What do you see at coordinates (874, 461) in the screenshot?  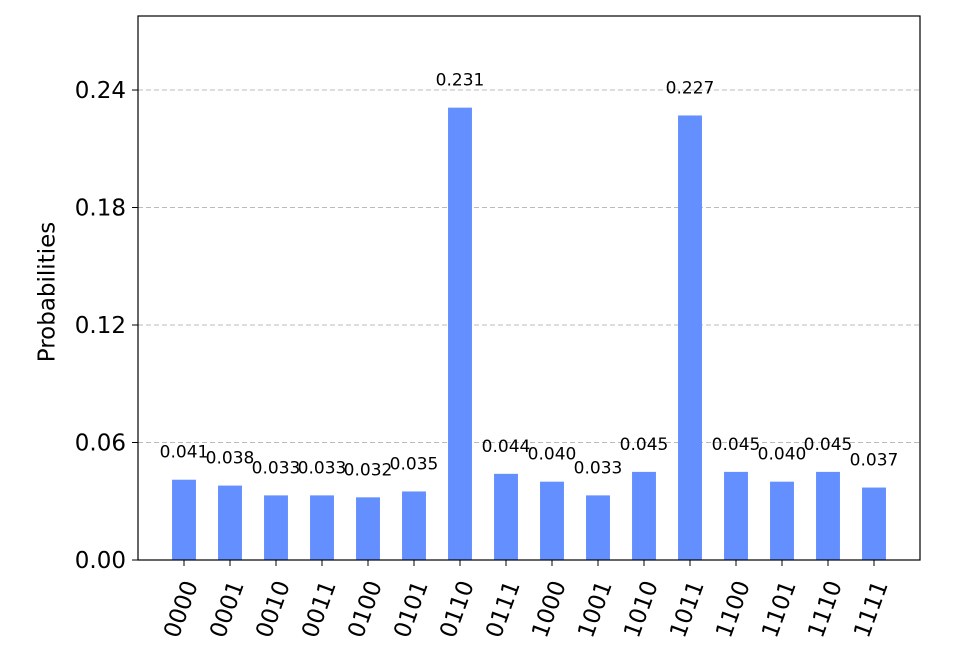 I see `value-label: 0.037` at bounding box center [874, 461].